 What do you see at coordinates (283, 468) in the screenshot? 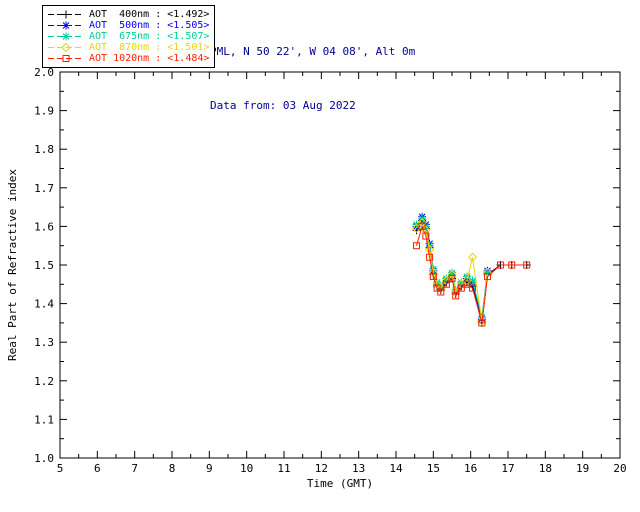
I see `x-tick-label: 11` at bounding box center [283, 468].